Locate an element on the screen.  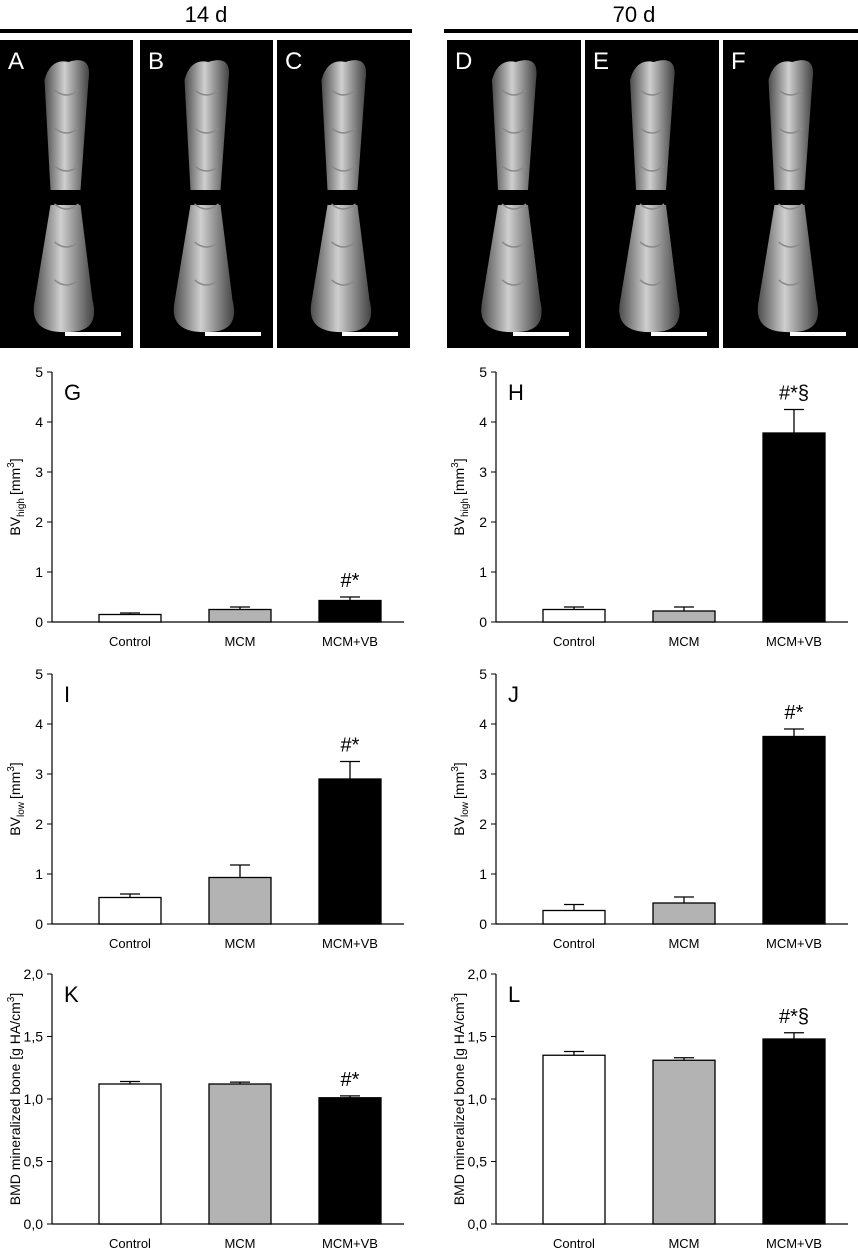
y-axis-label: BMD mineralized bone [g HA/cm3] is located at coordinates (14, 1099).